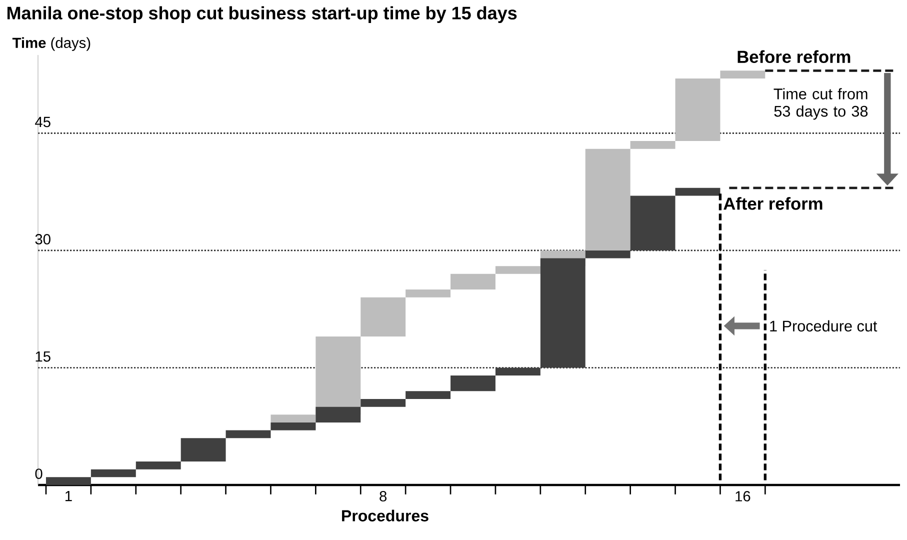 The height and width of the screenshot is (540, 907). I want to click on x-axis-title: Procedures, so click(385, 516).